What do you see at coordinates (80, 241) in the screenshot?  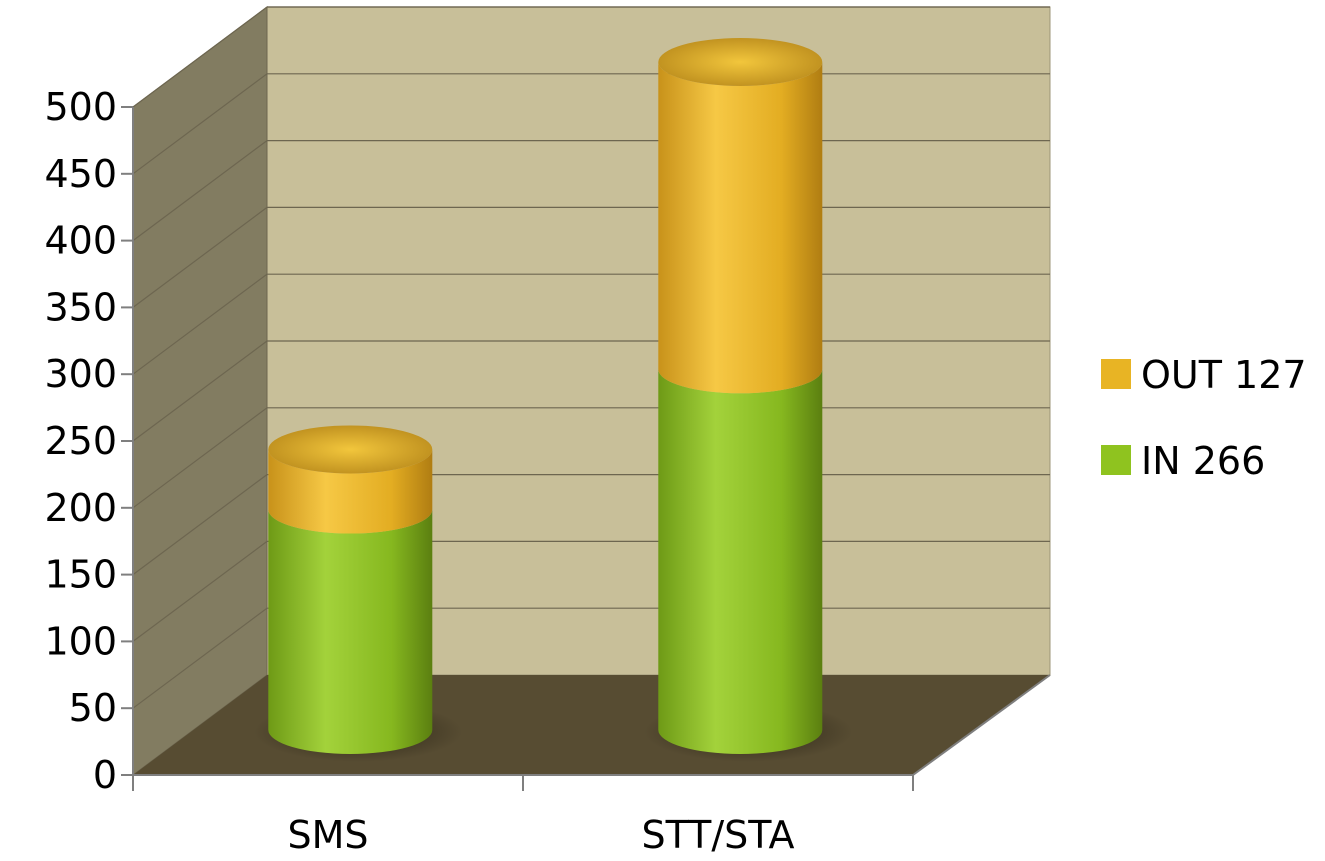 I see `y-tick-label: 400` at bounding box center [80, 241].